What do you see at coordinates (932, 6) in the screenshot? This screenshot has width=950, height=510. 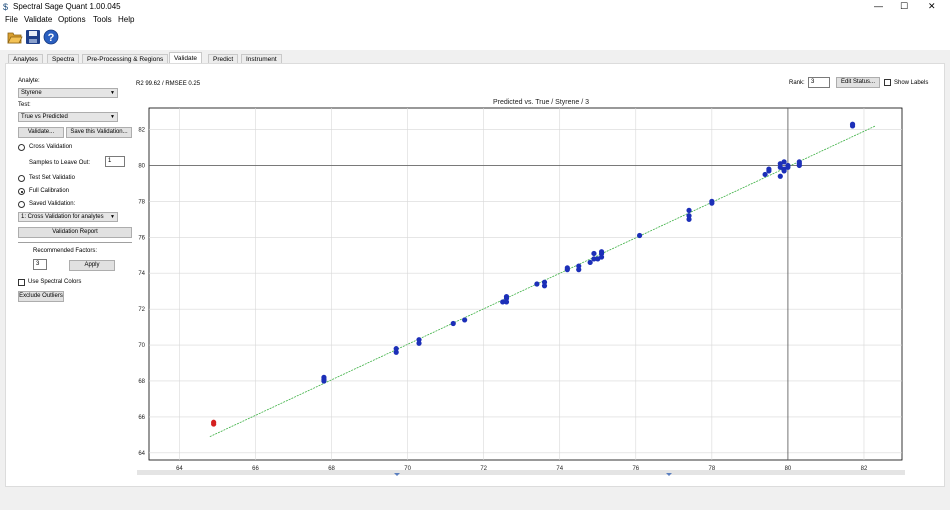 I see `close-button: ✕` at bounding box center [932, 6].